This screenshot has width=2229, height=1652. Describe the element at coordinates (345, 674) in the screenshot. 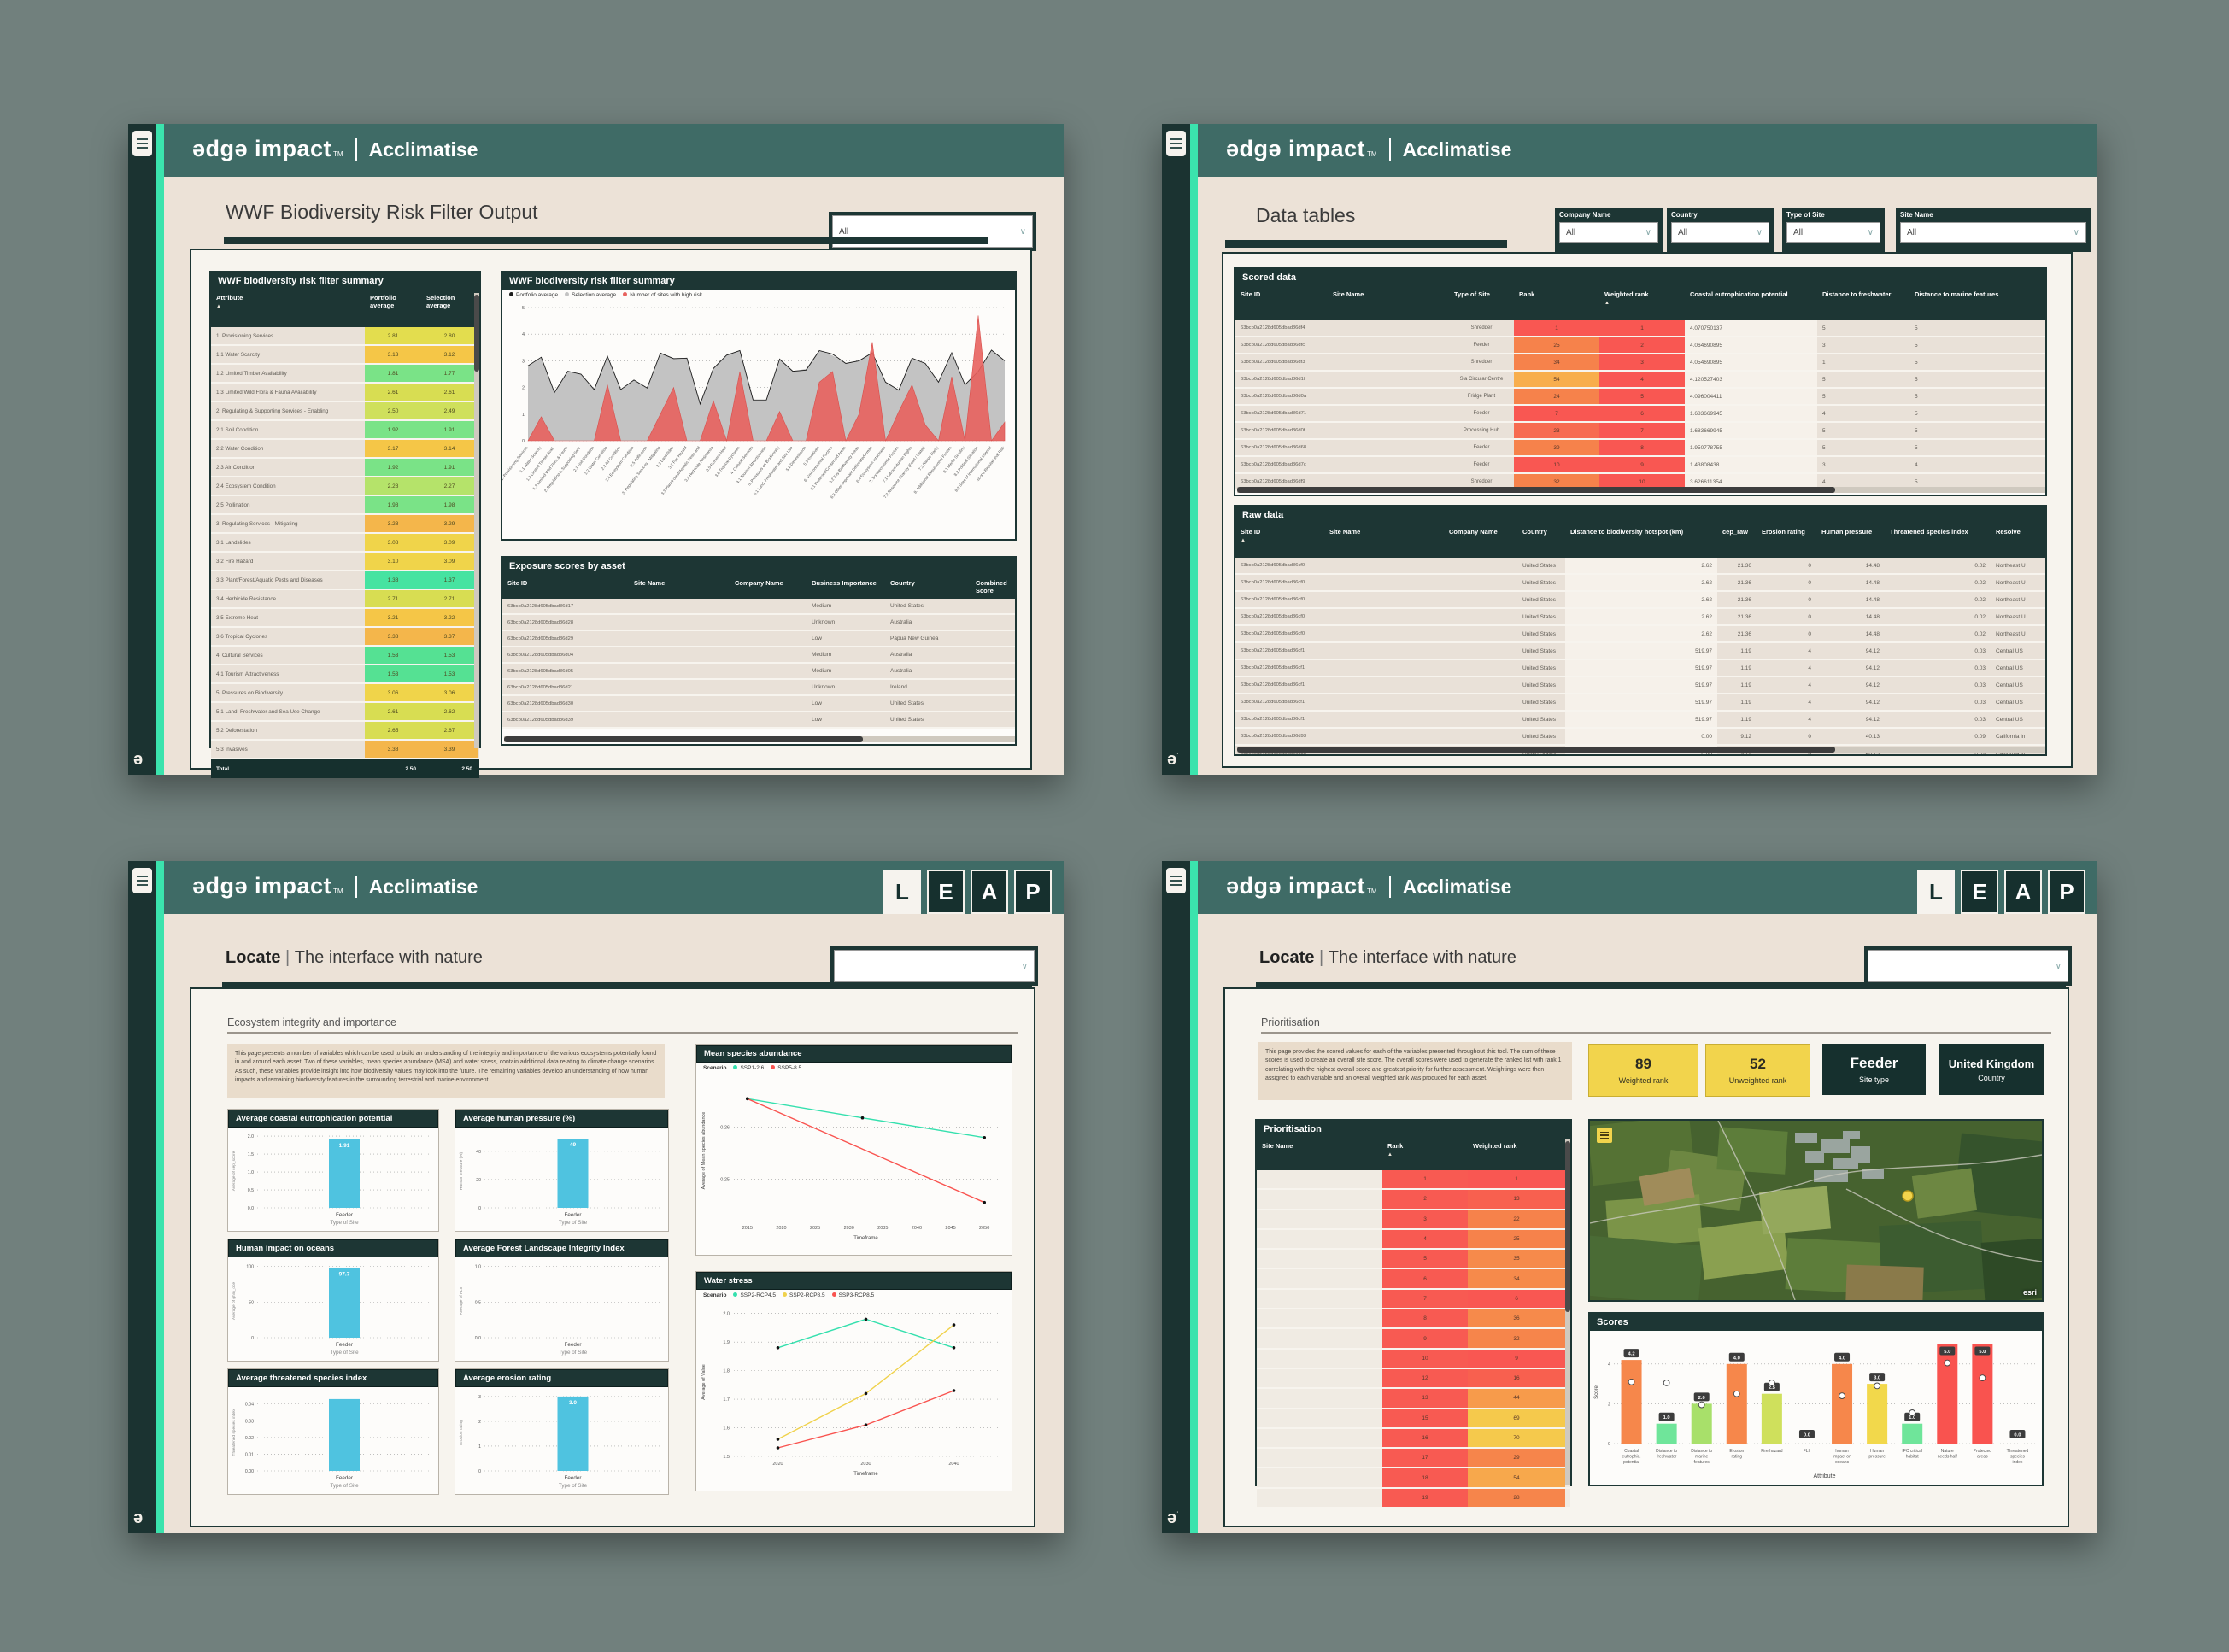

I see `table-row: 4.1 Tourism Attractiveness 1.53 1.53` at that location.